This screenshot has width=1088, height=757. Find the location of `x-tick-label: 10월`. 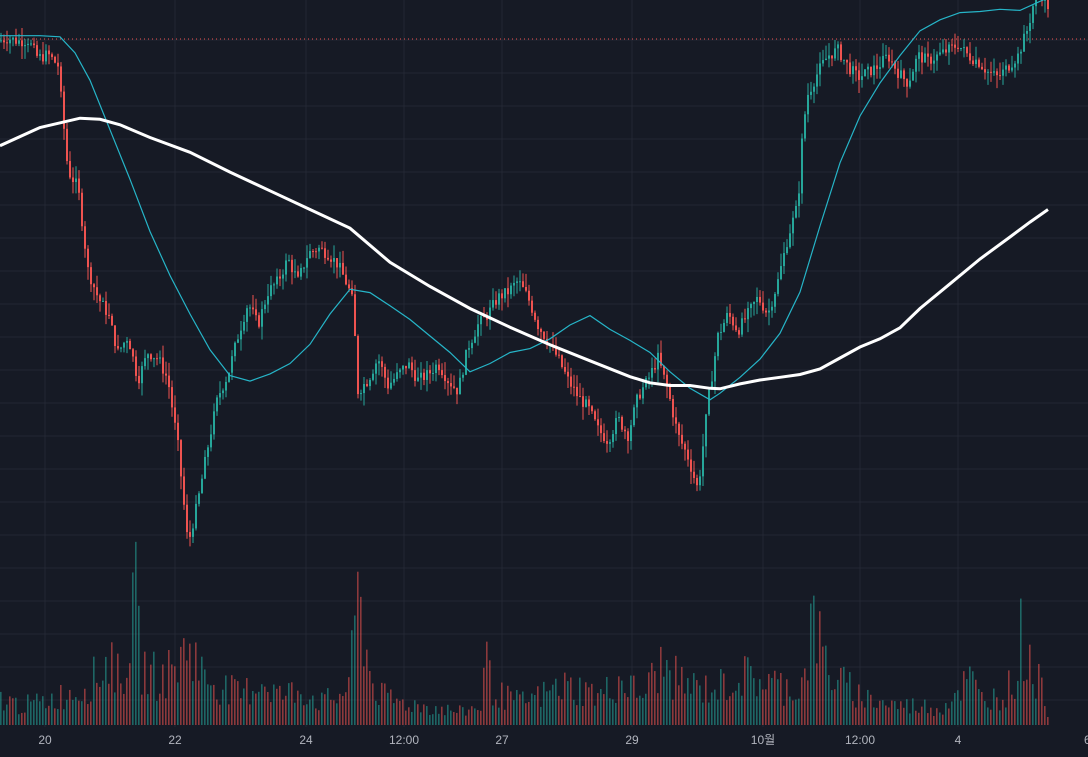

x-tick-label: 10월 is located at coordinates (763, 740).